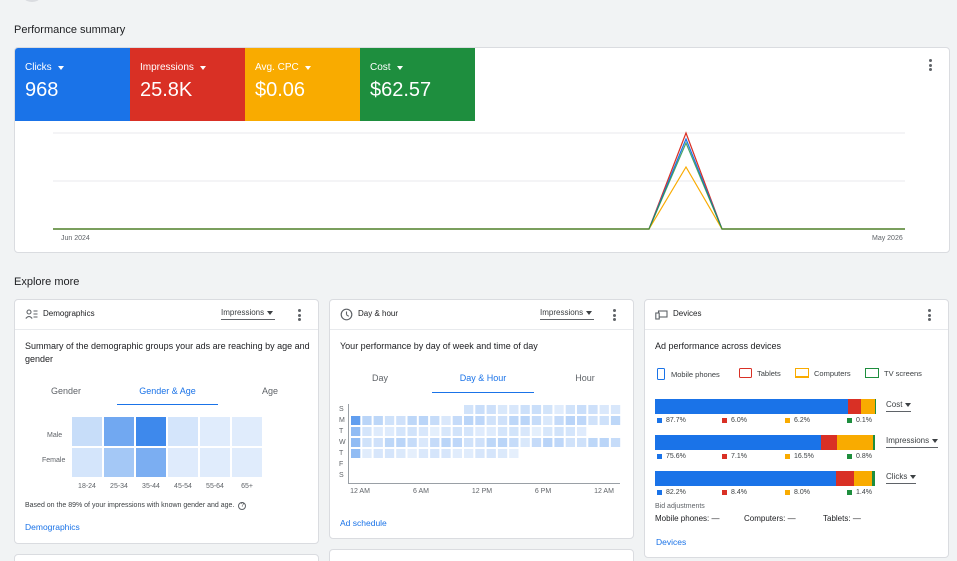  Describe the element at coordinates (417, 84) in the screenshot. I see `metric-cost: Cost $62.57` at that location.